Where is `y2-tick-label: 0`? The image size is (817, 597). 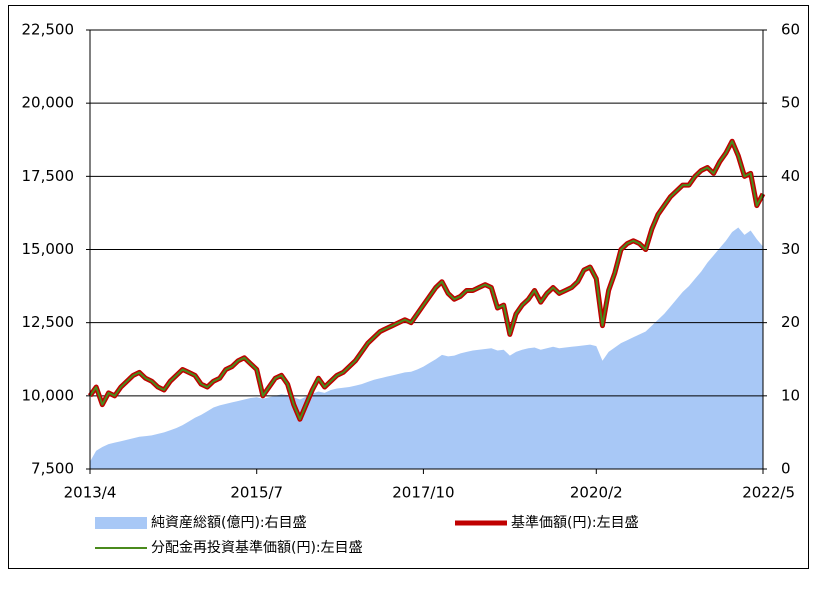
y2-tick-label: 0 is located at coordinates (786, 469).